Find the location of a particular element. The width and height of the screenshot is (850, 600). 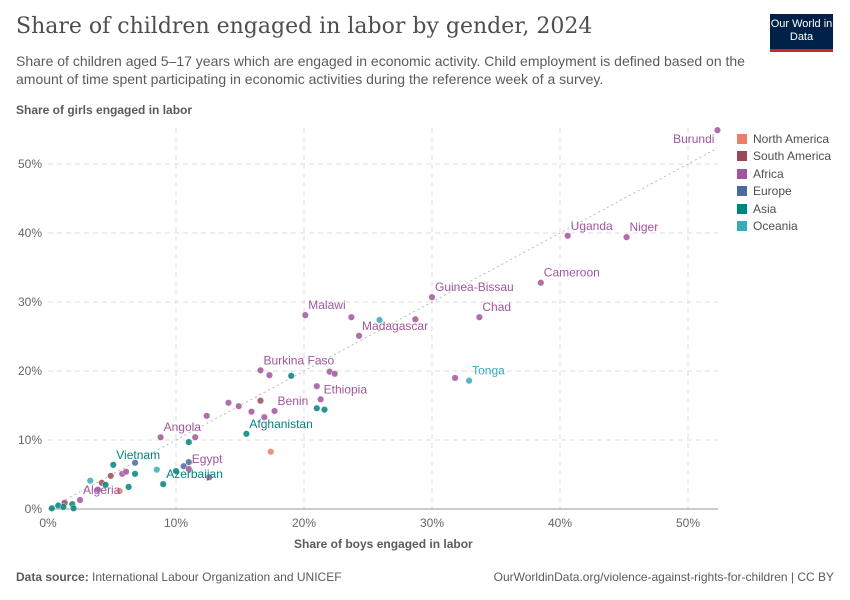

point-label: Ethiopia is located at coordinates (346, 389).